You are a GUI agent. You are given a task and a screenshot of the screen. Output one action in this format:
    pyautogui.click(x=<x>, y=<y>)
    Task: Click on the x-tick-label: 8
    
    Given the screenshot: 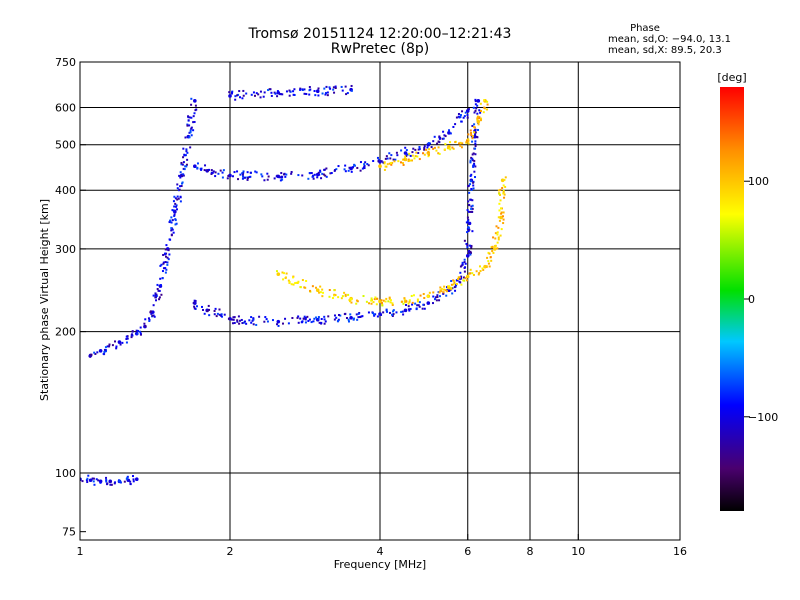 What is the action you would take?
    pyautogui.click(x=530, y=551)
    